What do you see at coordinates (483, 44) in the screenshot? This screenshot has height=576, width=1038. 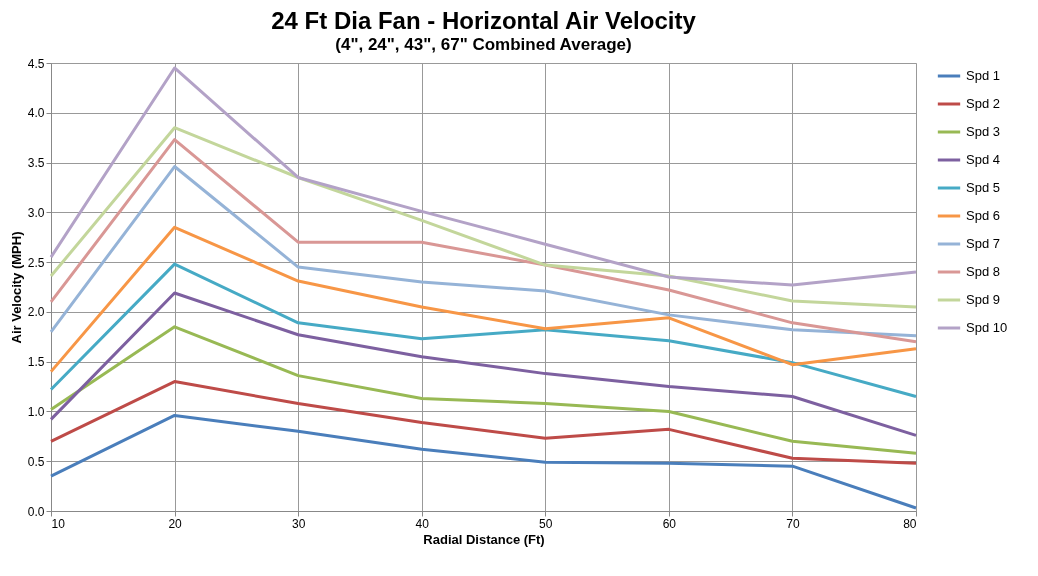 I see `chart-subtitle: (4", 24", 43", 67" Combined Average)` at bounding box center [483, 44].